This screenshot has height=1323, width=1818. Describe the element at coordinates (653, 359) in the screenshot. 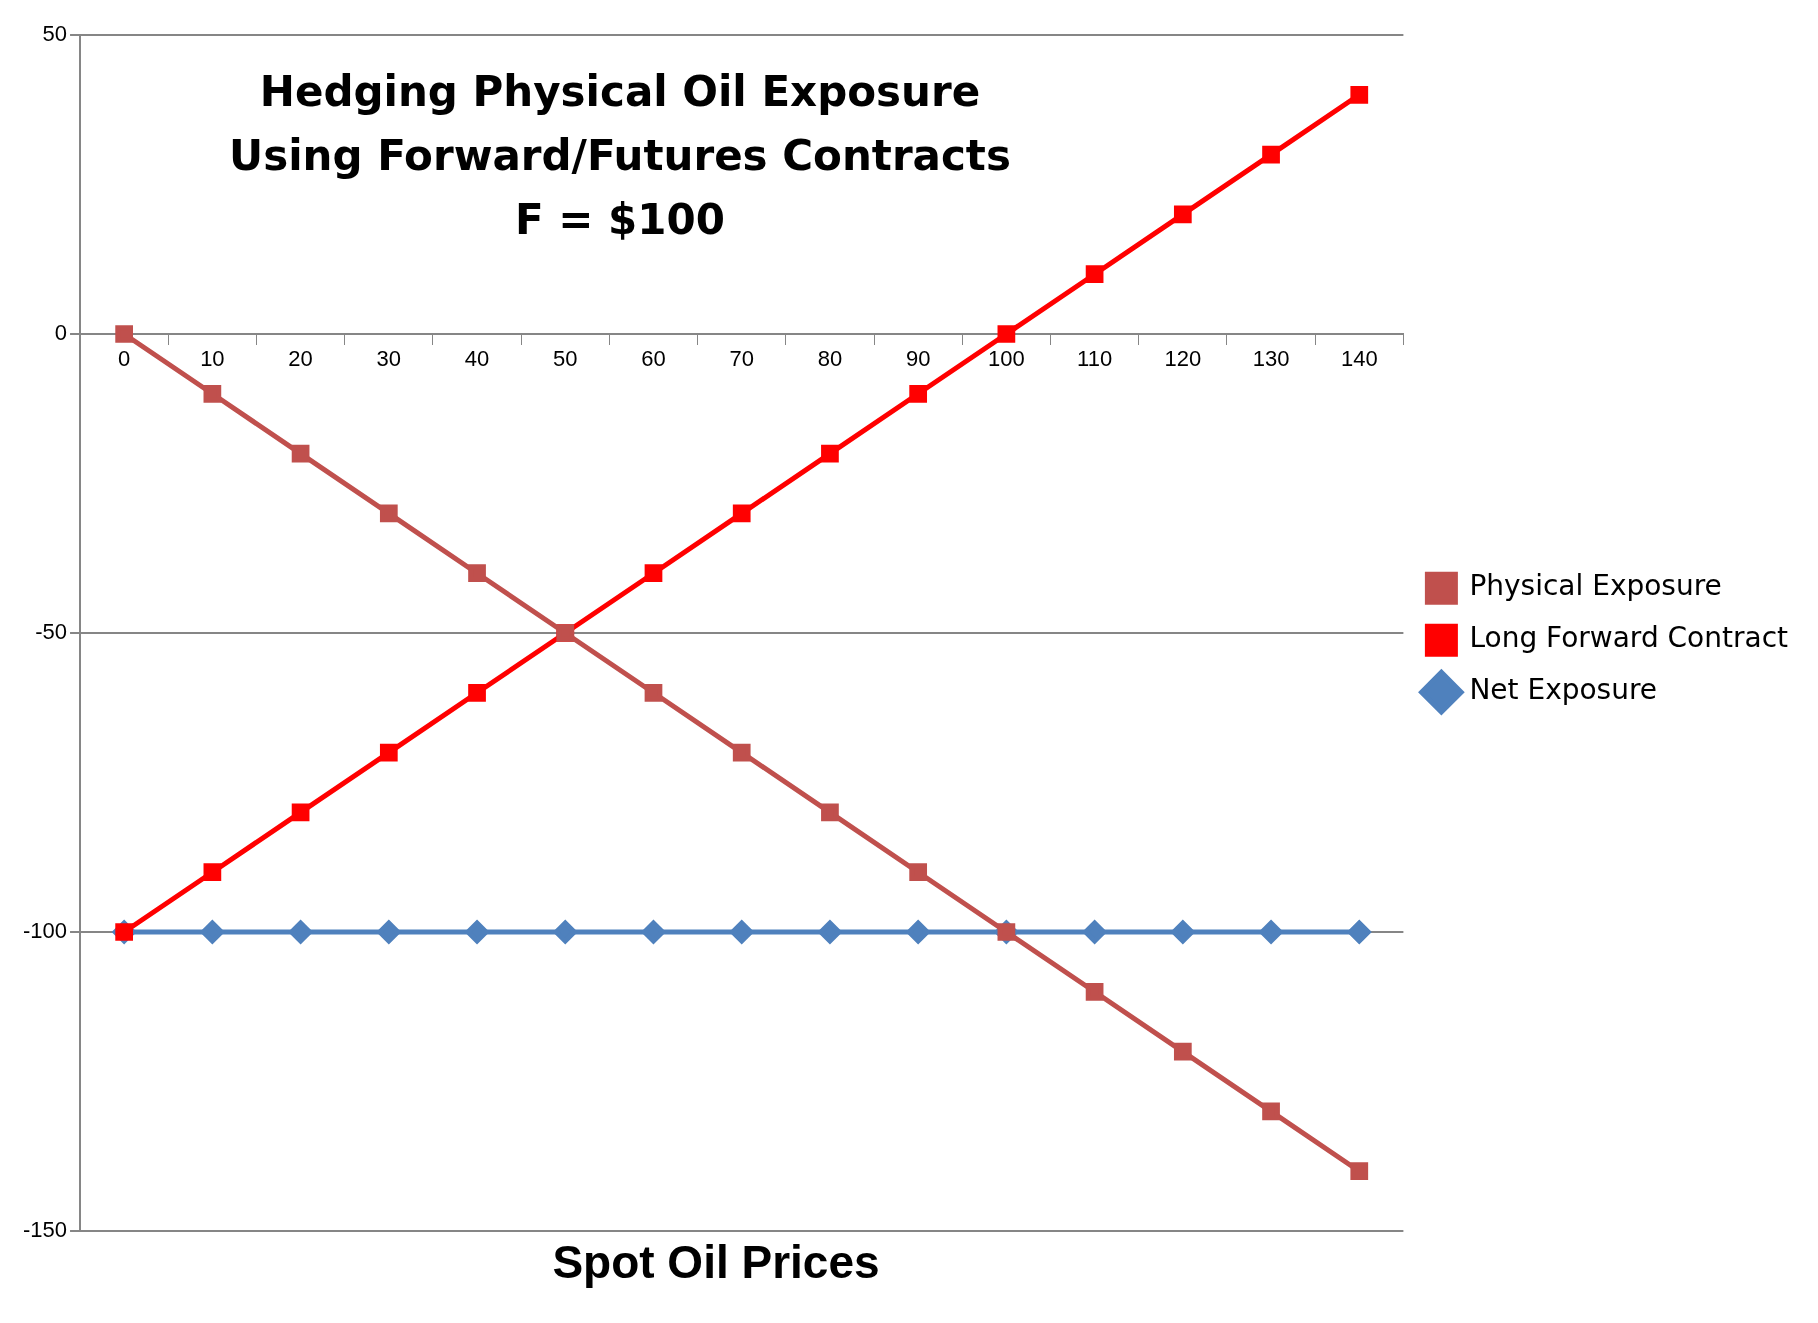

I see `x-tick-label: 60` at that location.